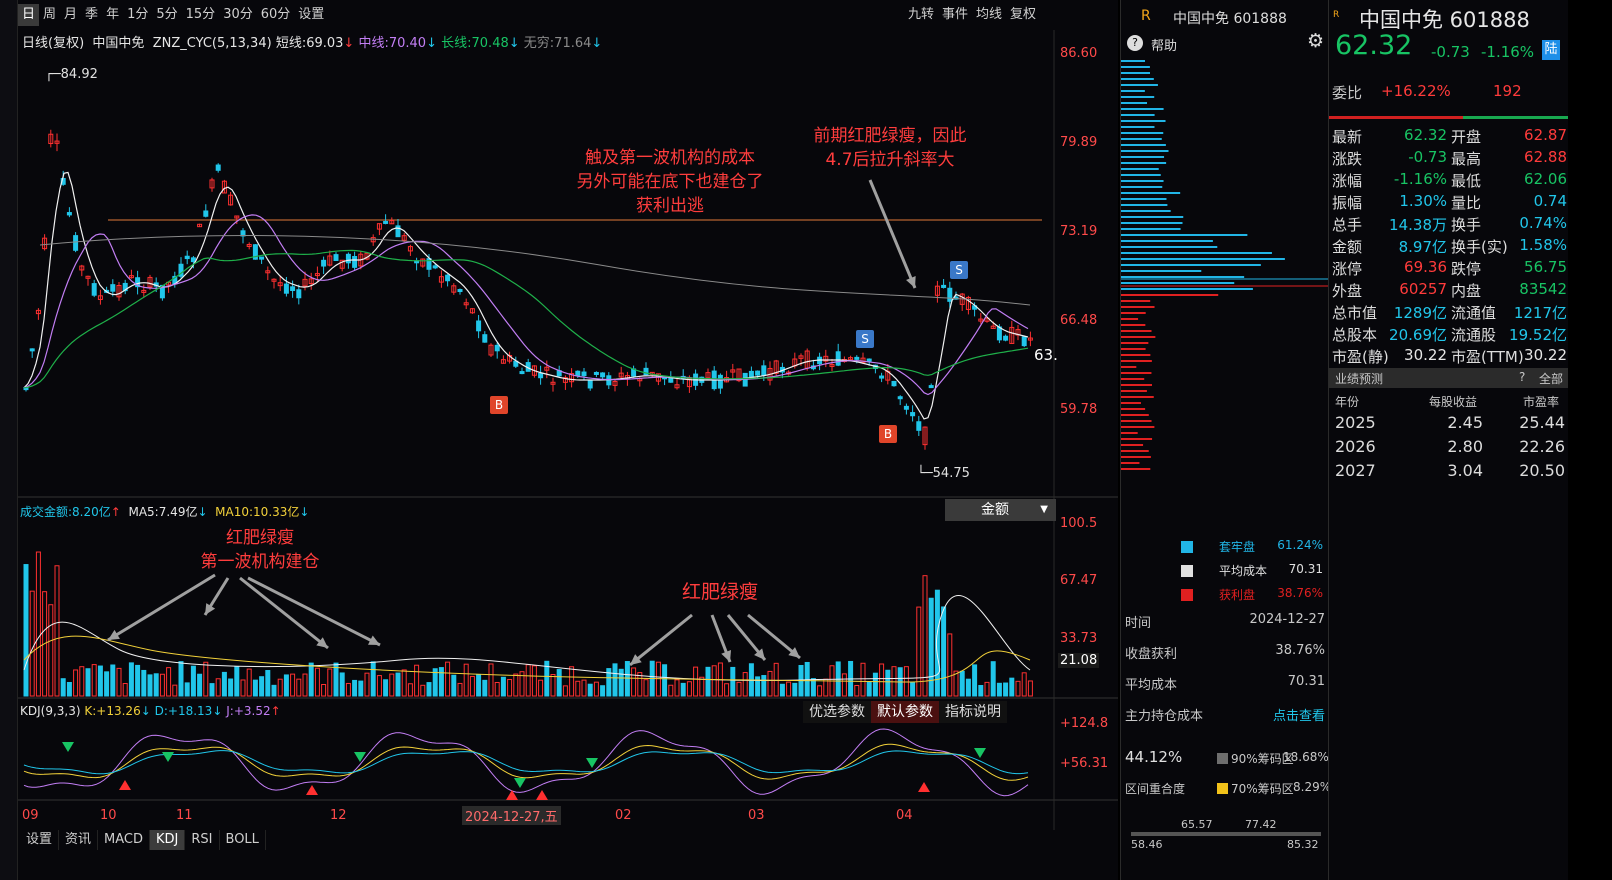 The width and height of the screenshot is (1612, 880). What do you see at coordinates (1316, 41) in the screenshot?
I see `gear-icon: ⚙` at bounding box center [1316, 41].